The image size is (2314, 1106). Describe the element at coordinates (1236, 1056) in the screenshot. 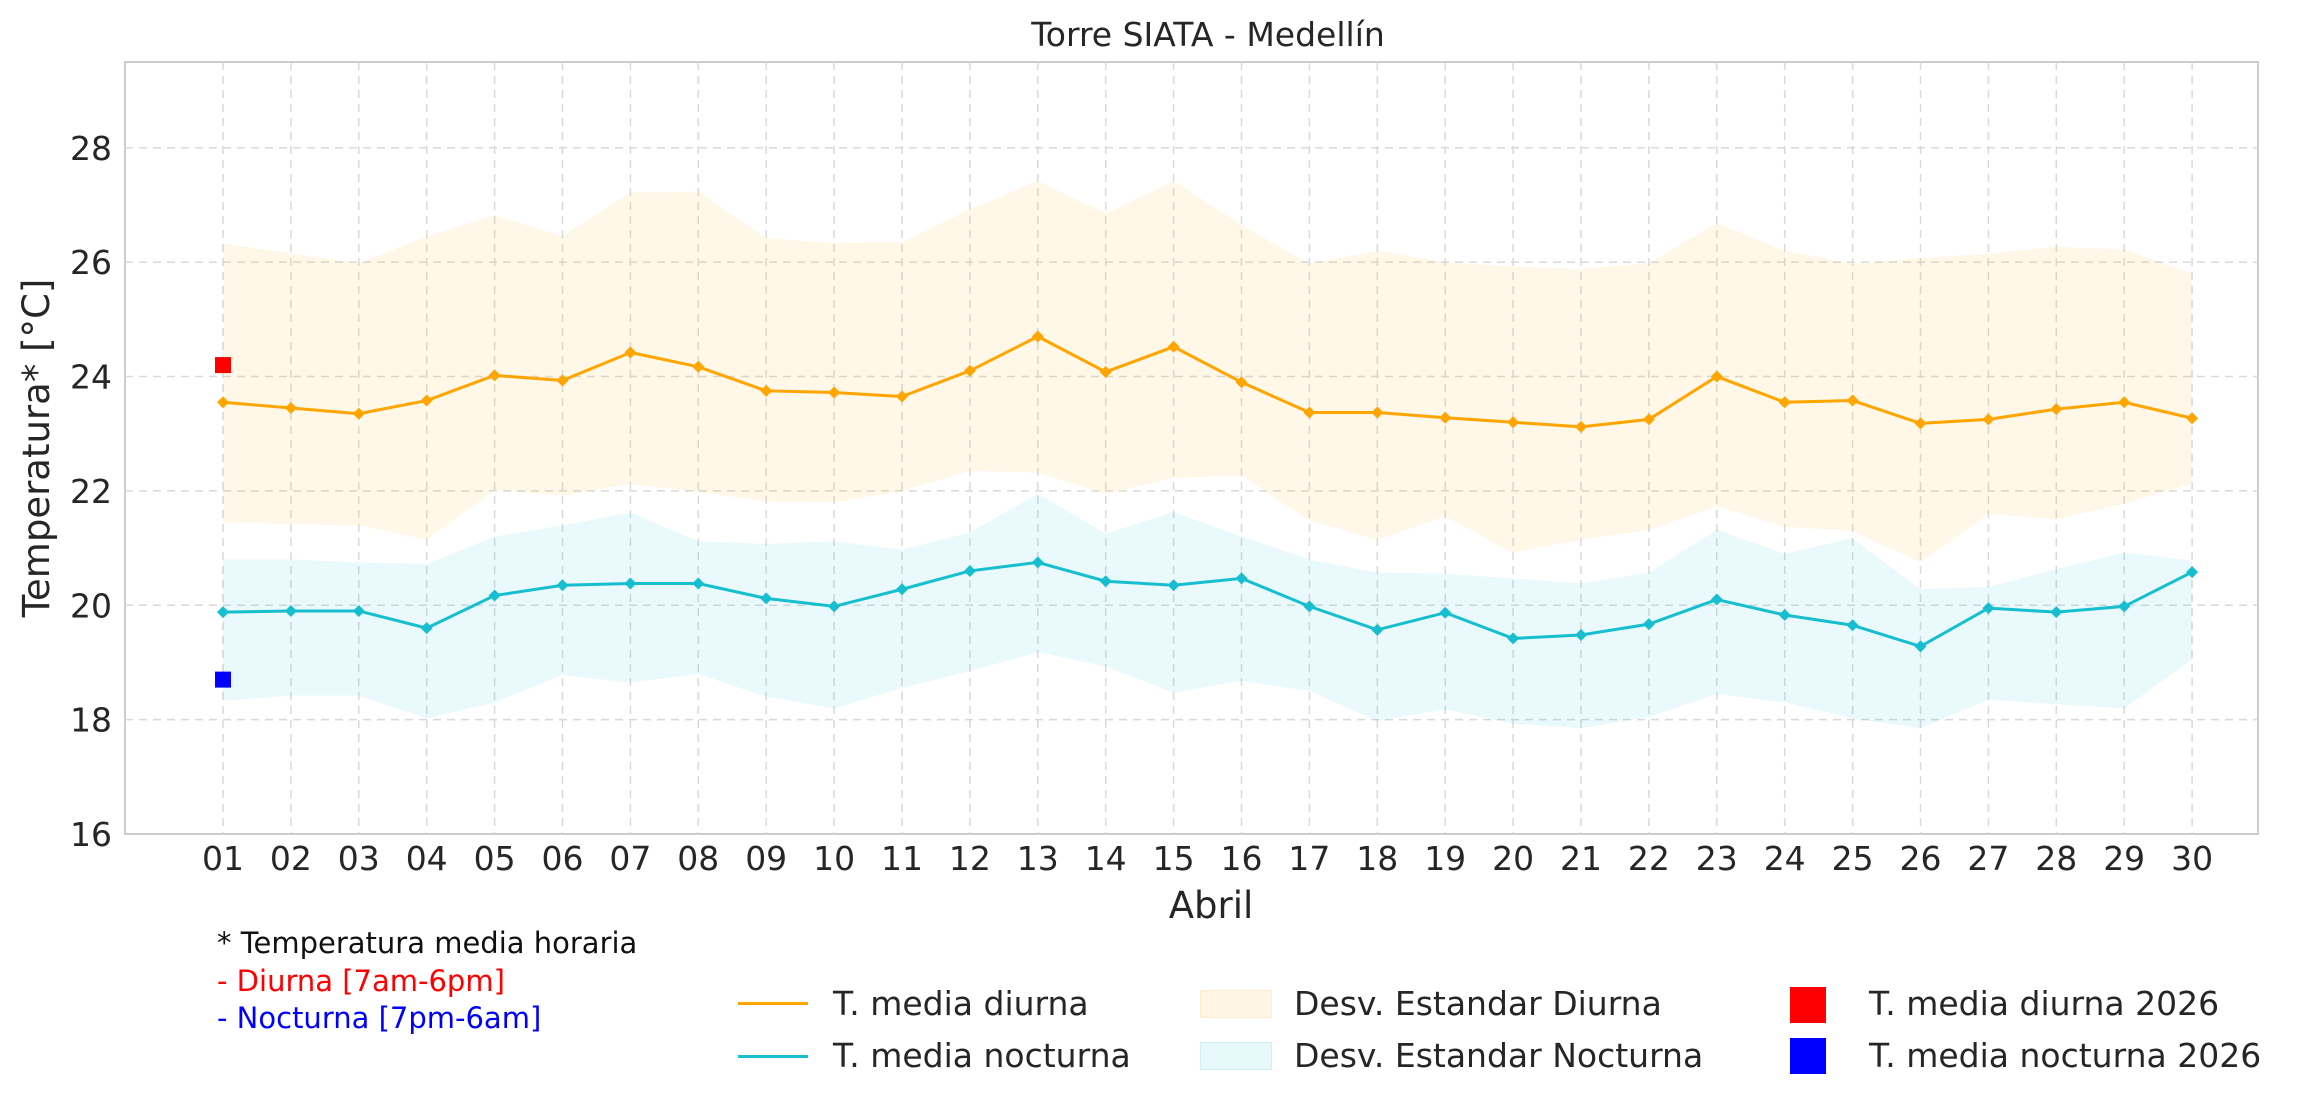

I see `legend-swatch-band-nocturna` at that location.